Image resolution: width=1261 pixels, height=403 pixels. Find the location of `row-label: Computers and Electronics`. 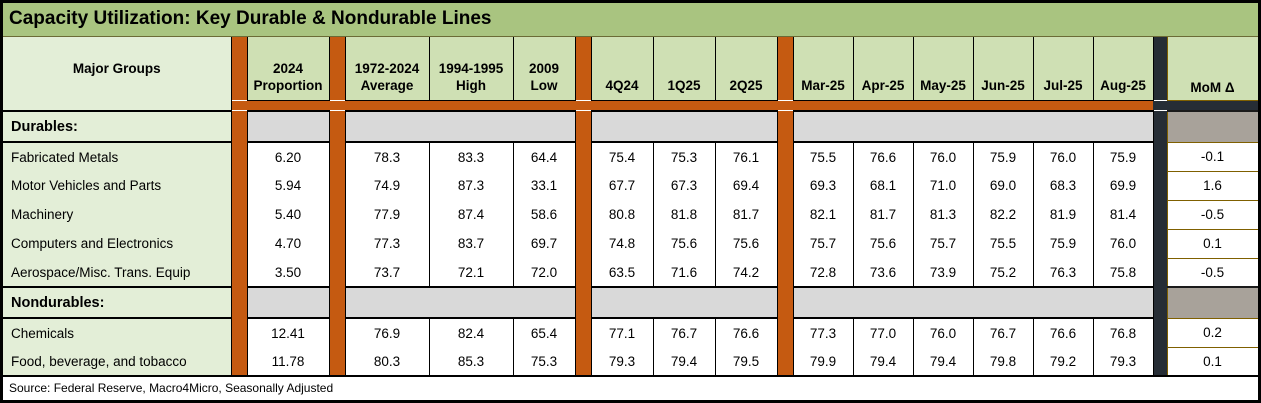

row-label: Computers and Electronics is located at coordinates (117, 243).